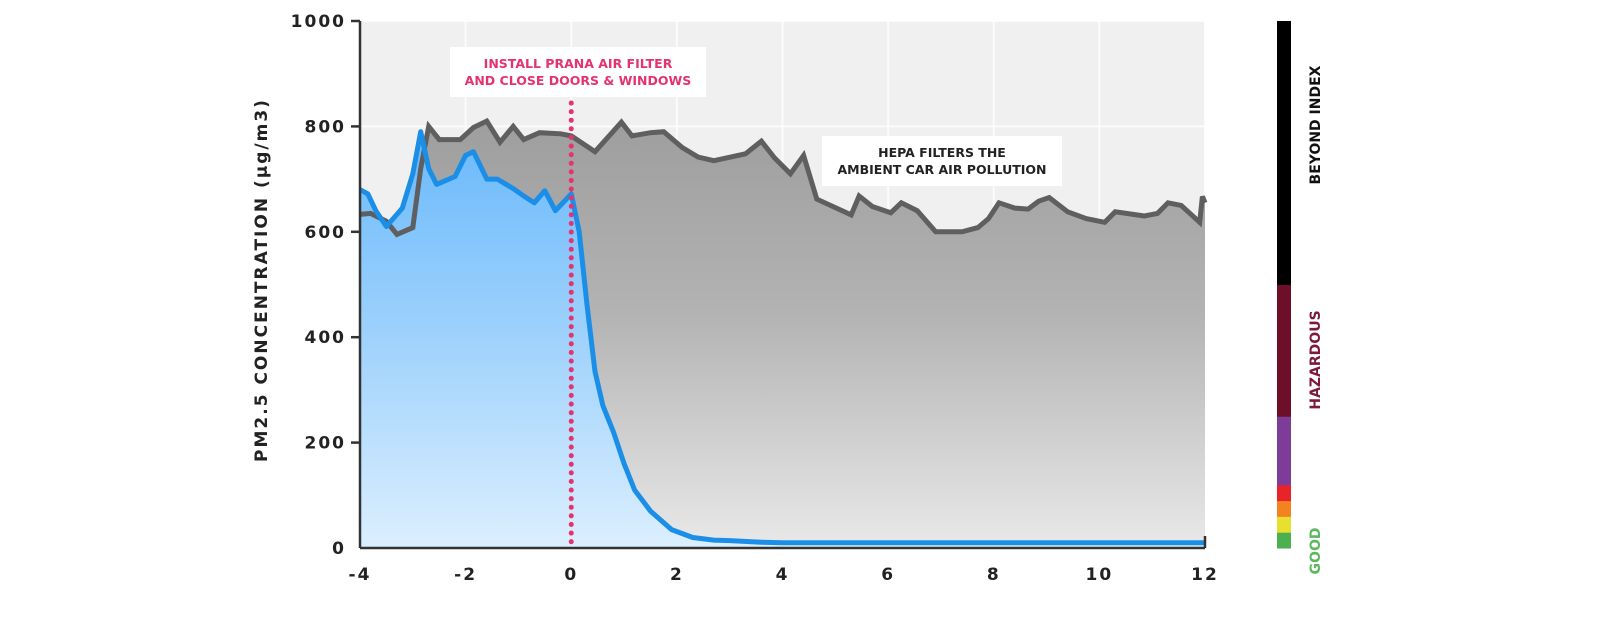 The image size is (1600, 626). Describe the element at coordinates (1316, 124) in the screenshot. I see `aqi-label-beyond-index: BEYOND INDEX` at that location.